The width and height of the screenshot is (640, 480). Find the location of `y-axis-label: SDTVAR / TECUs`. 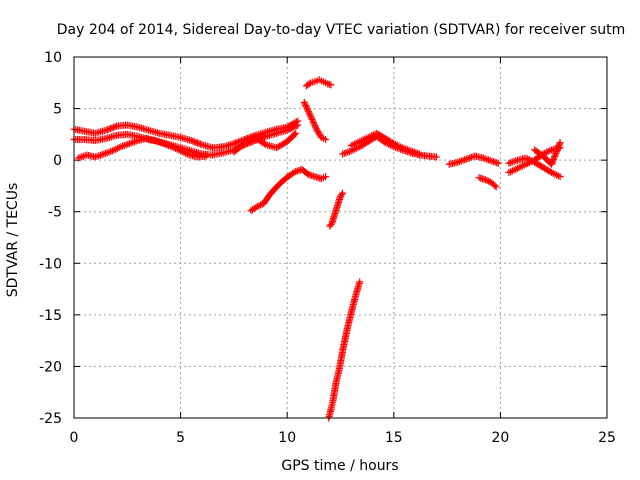

y-axis-label: SDTVAR / TECUs is located at coordinates (13, 240).